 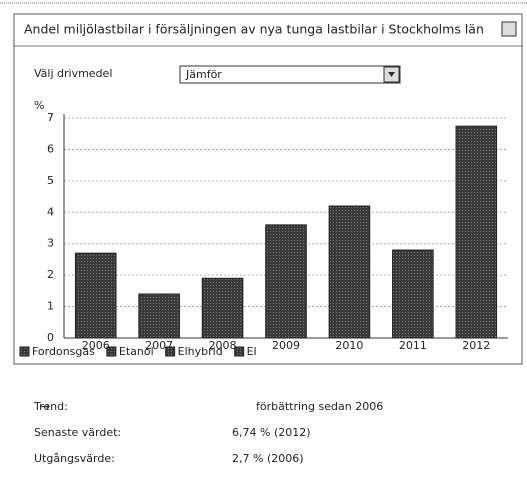 I want to click on summary-label: Trend:, so click(x=50, y=406).